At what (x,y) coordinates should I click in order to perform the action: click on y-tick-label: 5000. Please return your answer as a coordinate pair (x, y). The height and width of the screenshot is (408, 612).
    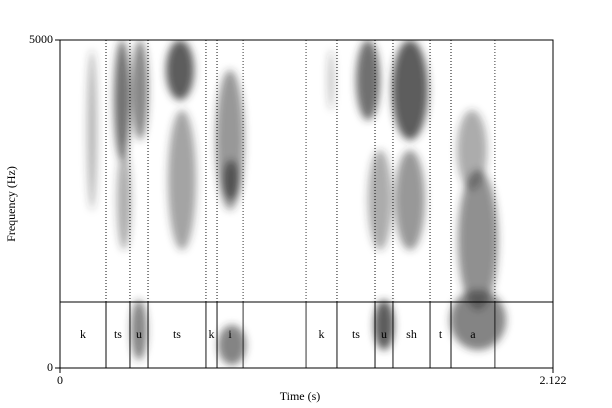
    Looking at the image, I should click on (41, 39).